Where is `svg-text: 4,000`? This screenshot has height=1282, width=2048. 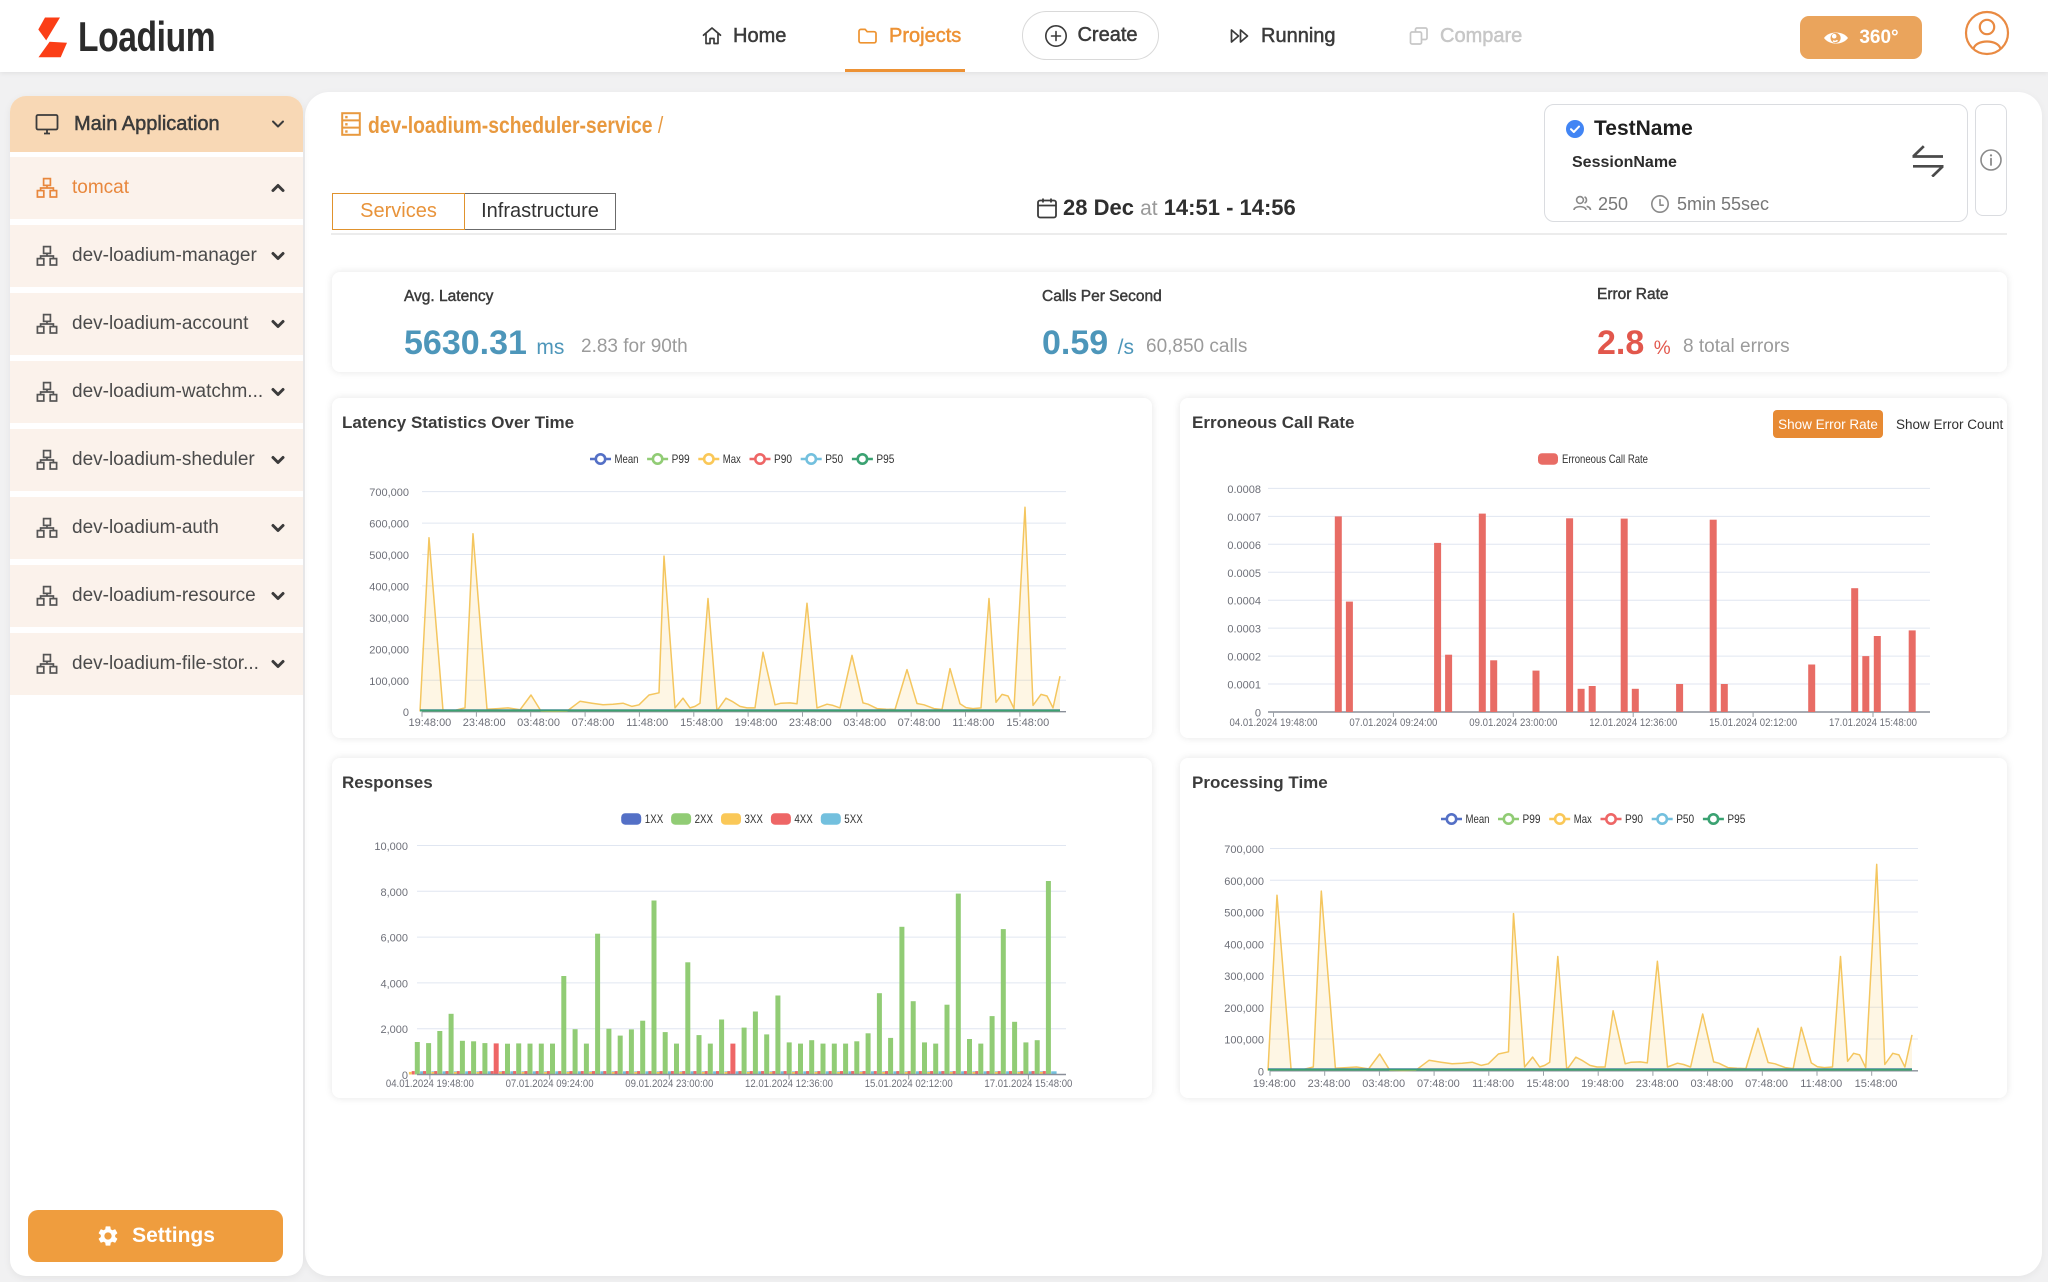
svg-text: 4,000 is located at coordinates (394, 984).